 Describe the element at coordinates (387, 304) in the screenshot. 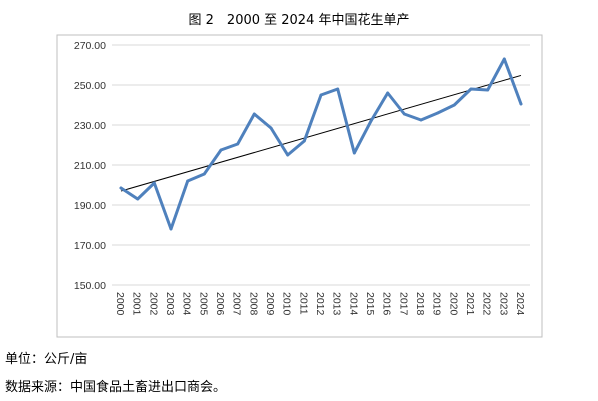

I see `x-tick-label: 2016` at that location.